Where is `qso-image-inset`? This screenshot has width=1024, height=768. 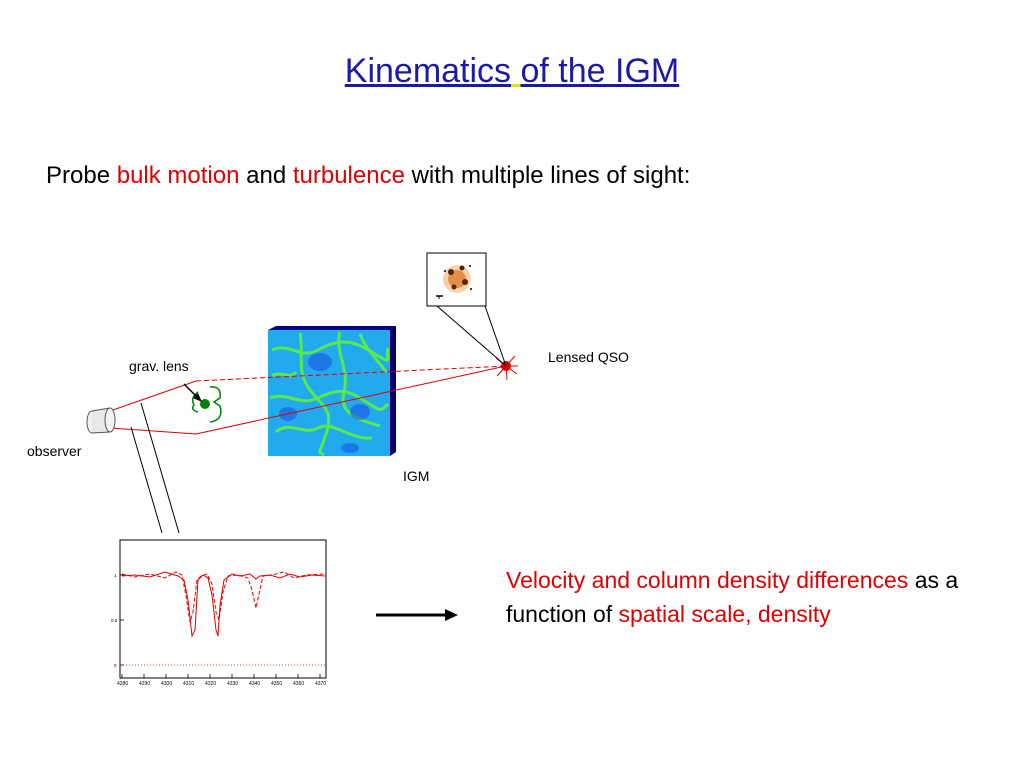 qso-image-inset is located at coordinates (466, 309).